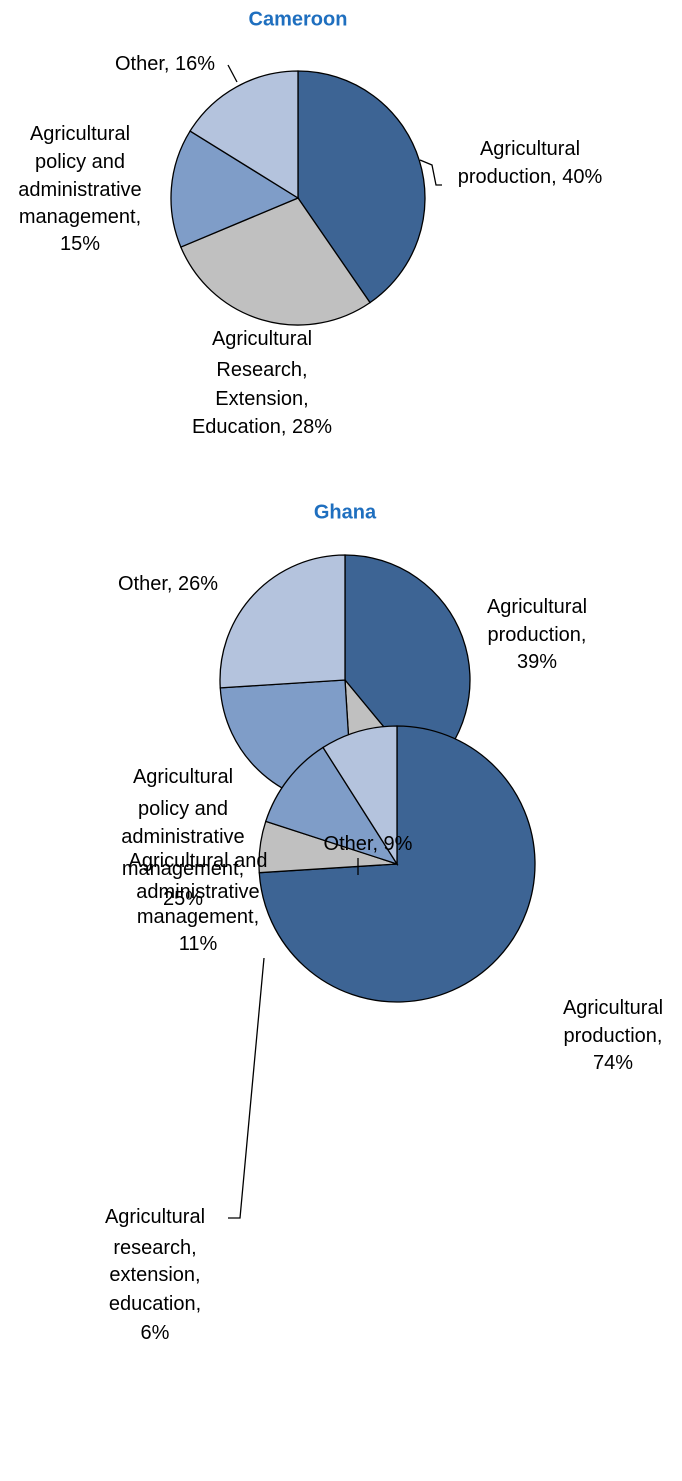  I want to click on data-label: Agricultural production, 40%, so click(530, 163).